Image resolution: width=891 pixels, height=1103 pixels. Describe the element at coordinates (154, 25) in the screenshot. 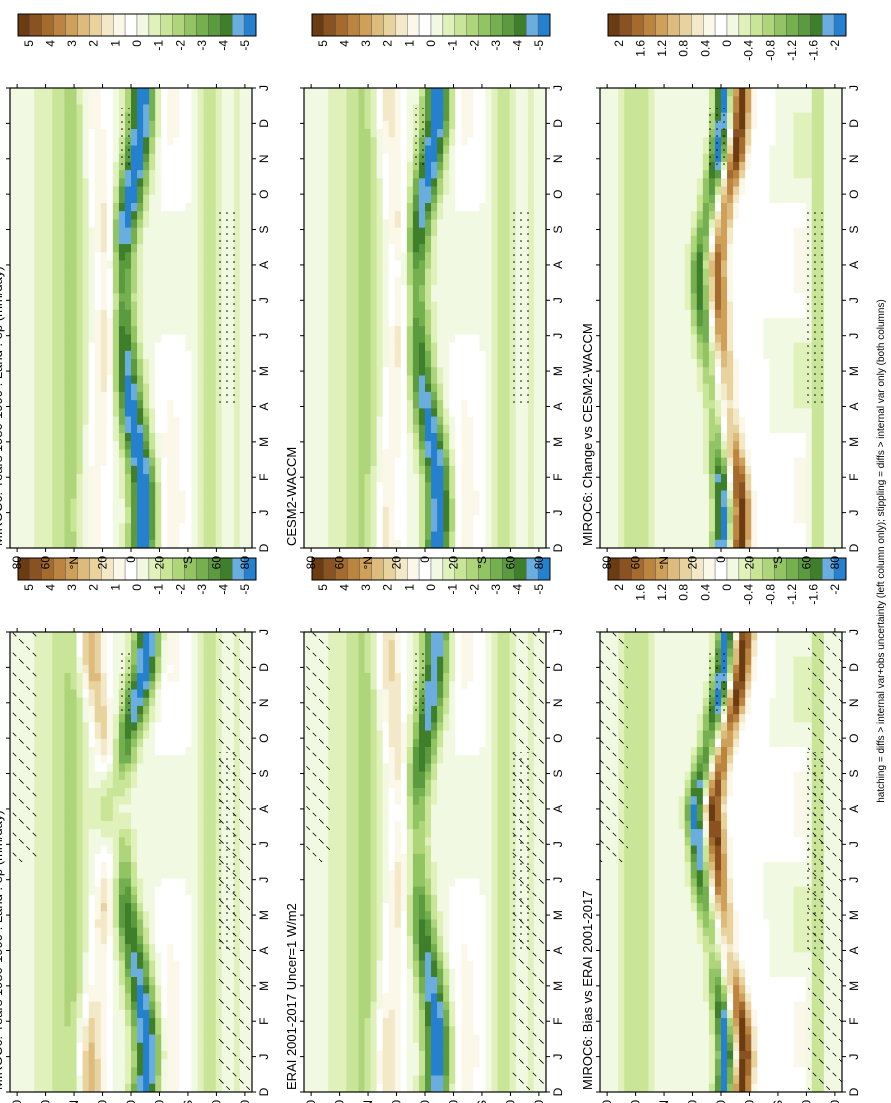

I see `colorbar-swatch` at that location.